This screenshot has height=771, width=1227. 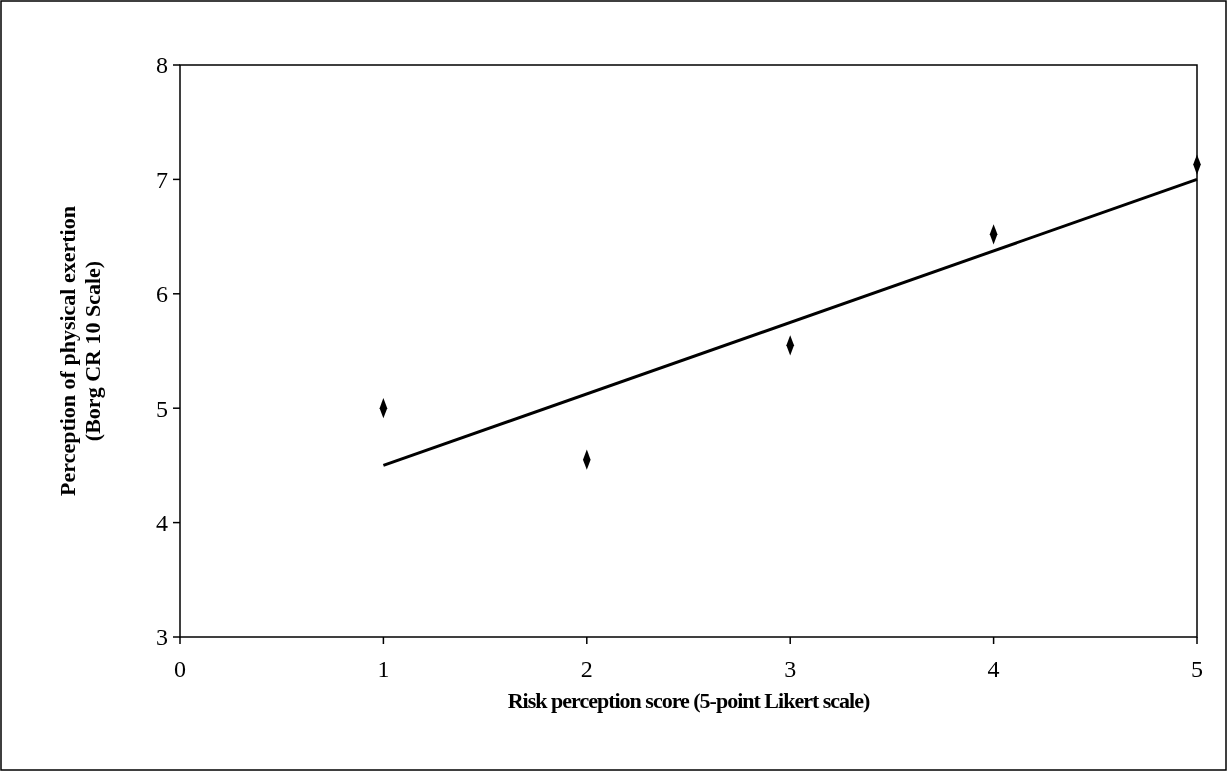 I want to click on x-tick-label: 0, so click(x=180, y=669).